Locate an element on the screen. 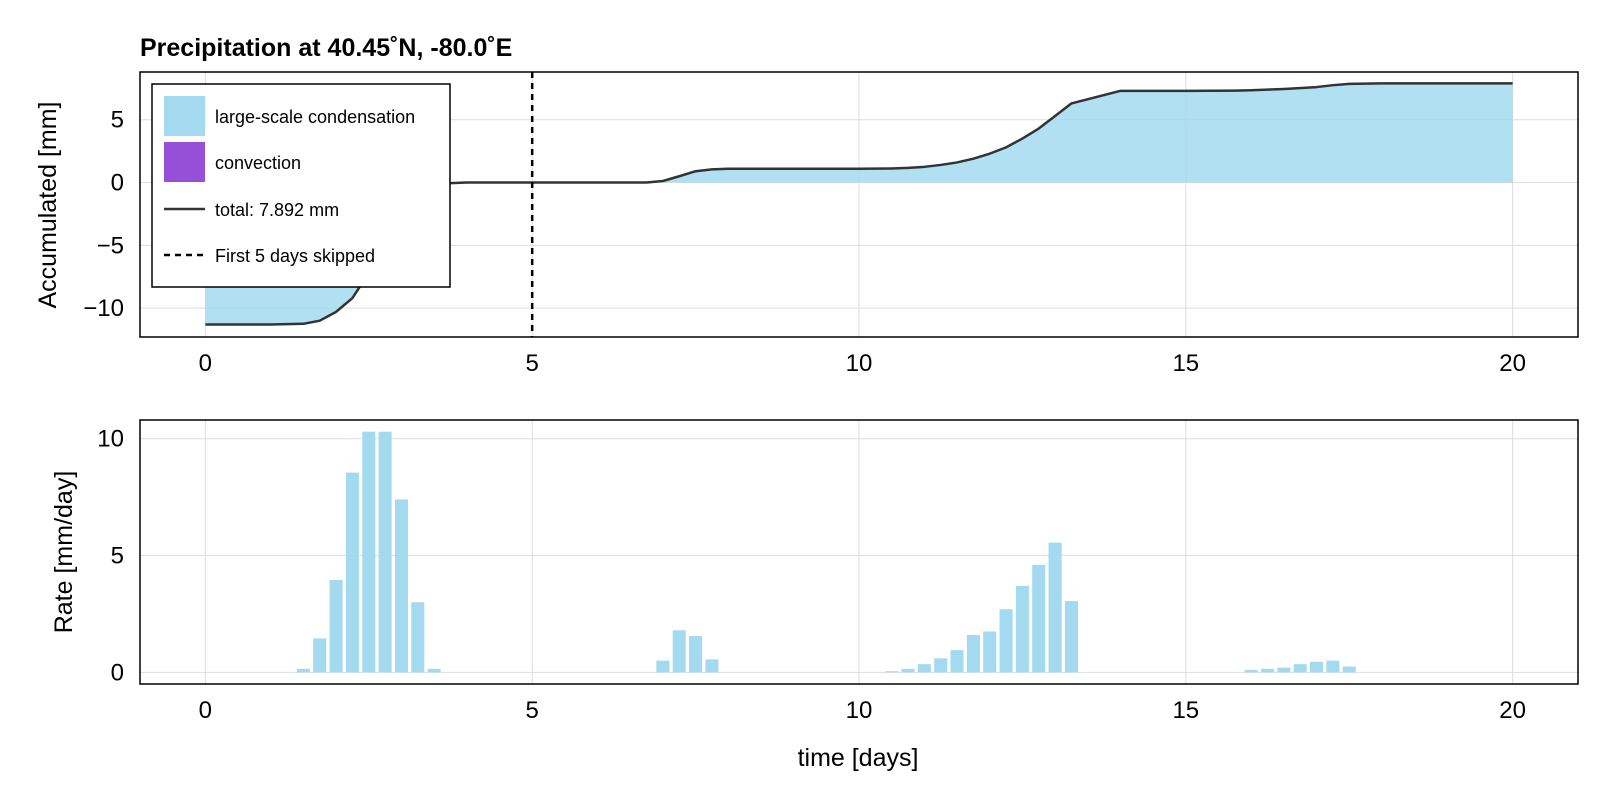 Image resolution: width=1600 pixels, height=800 pixels. bottom-x-tick-labels: 0 5 10 15 20 is located at coordinates (862, 710).